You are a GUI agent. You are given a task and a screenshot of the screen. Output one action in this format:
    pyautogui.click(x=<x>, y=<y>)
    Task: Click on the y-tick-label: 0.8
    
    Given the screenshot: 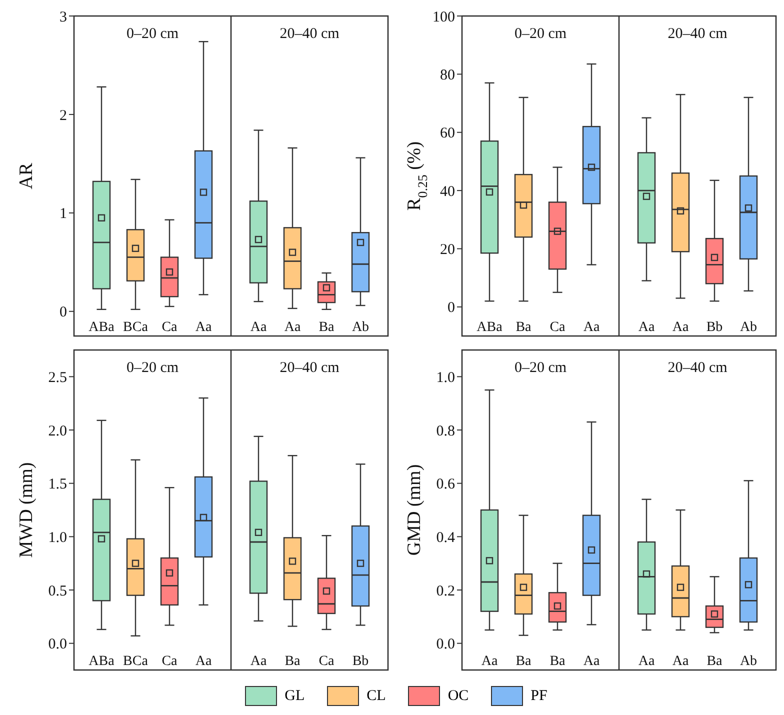 What is the action you would take?
    pyautogui.click(x=445, y=431)
    